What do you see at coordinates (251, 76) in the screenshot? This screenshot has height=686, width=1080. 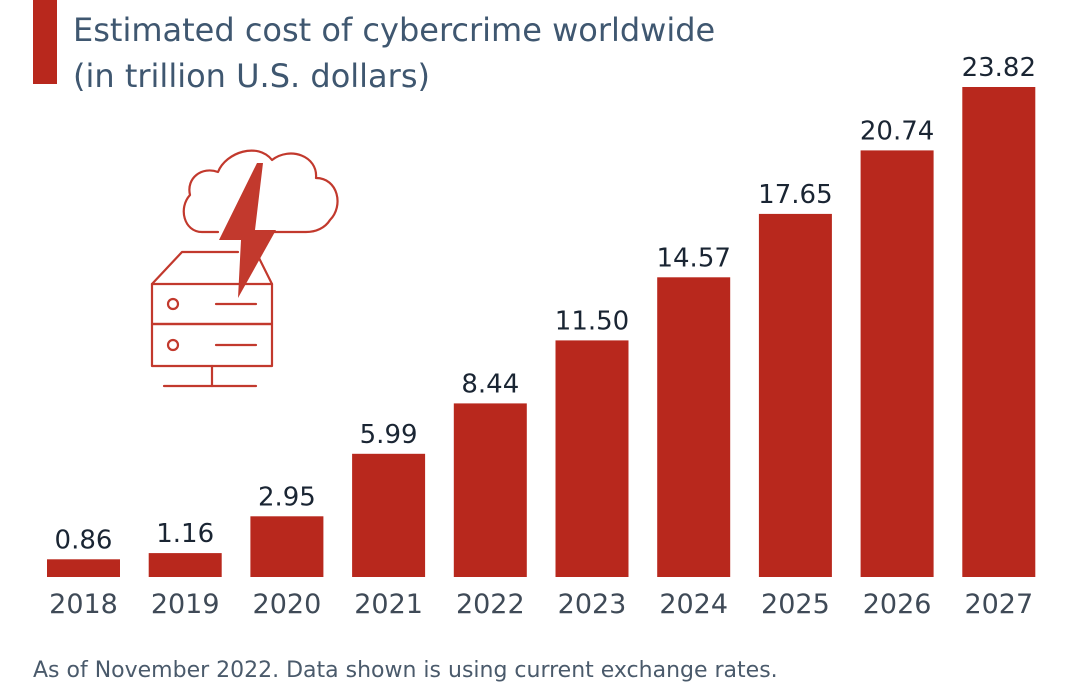 I see `chart-subtitle: (in trillion U.S. dollars)` at bounding box center [251, 76].